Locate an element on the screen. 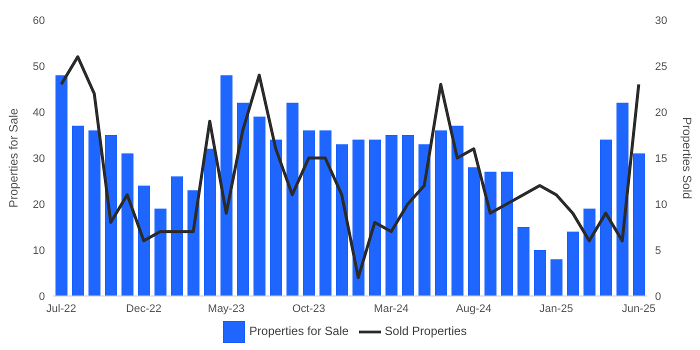  y-tick-label: 50 is located at coordinates (38, 66).